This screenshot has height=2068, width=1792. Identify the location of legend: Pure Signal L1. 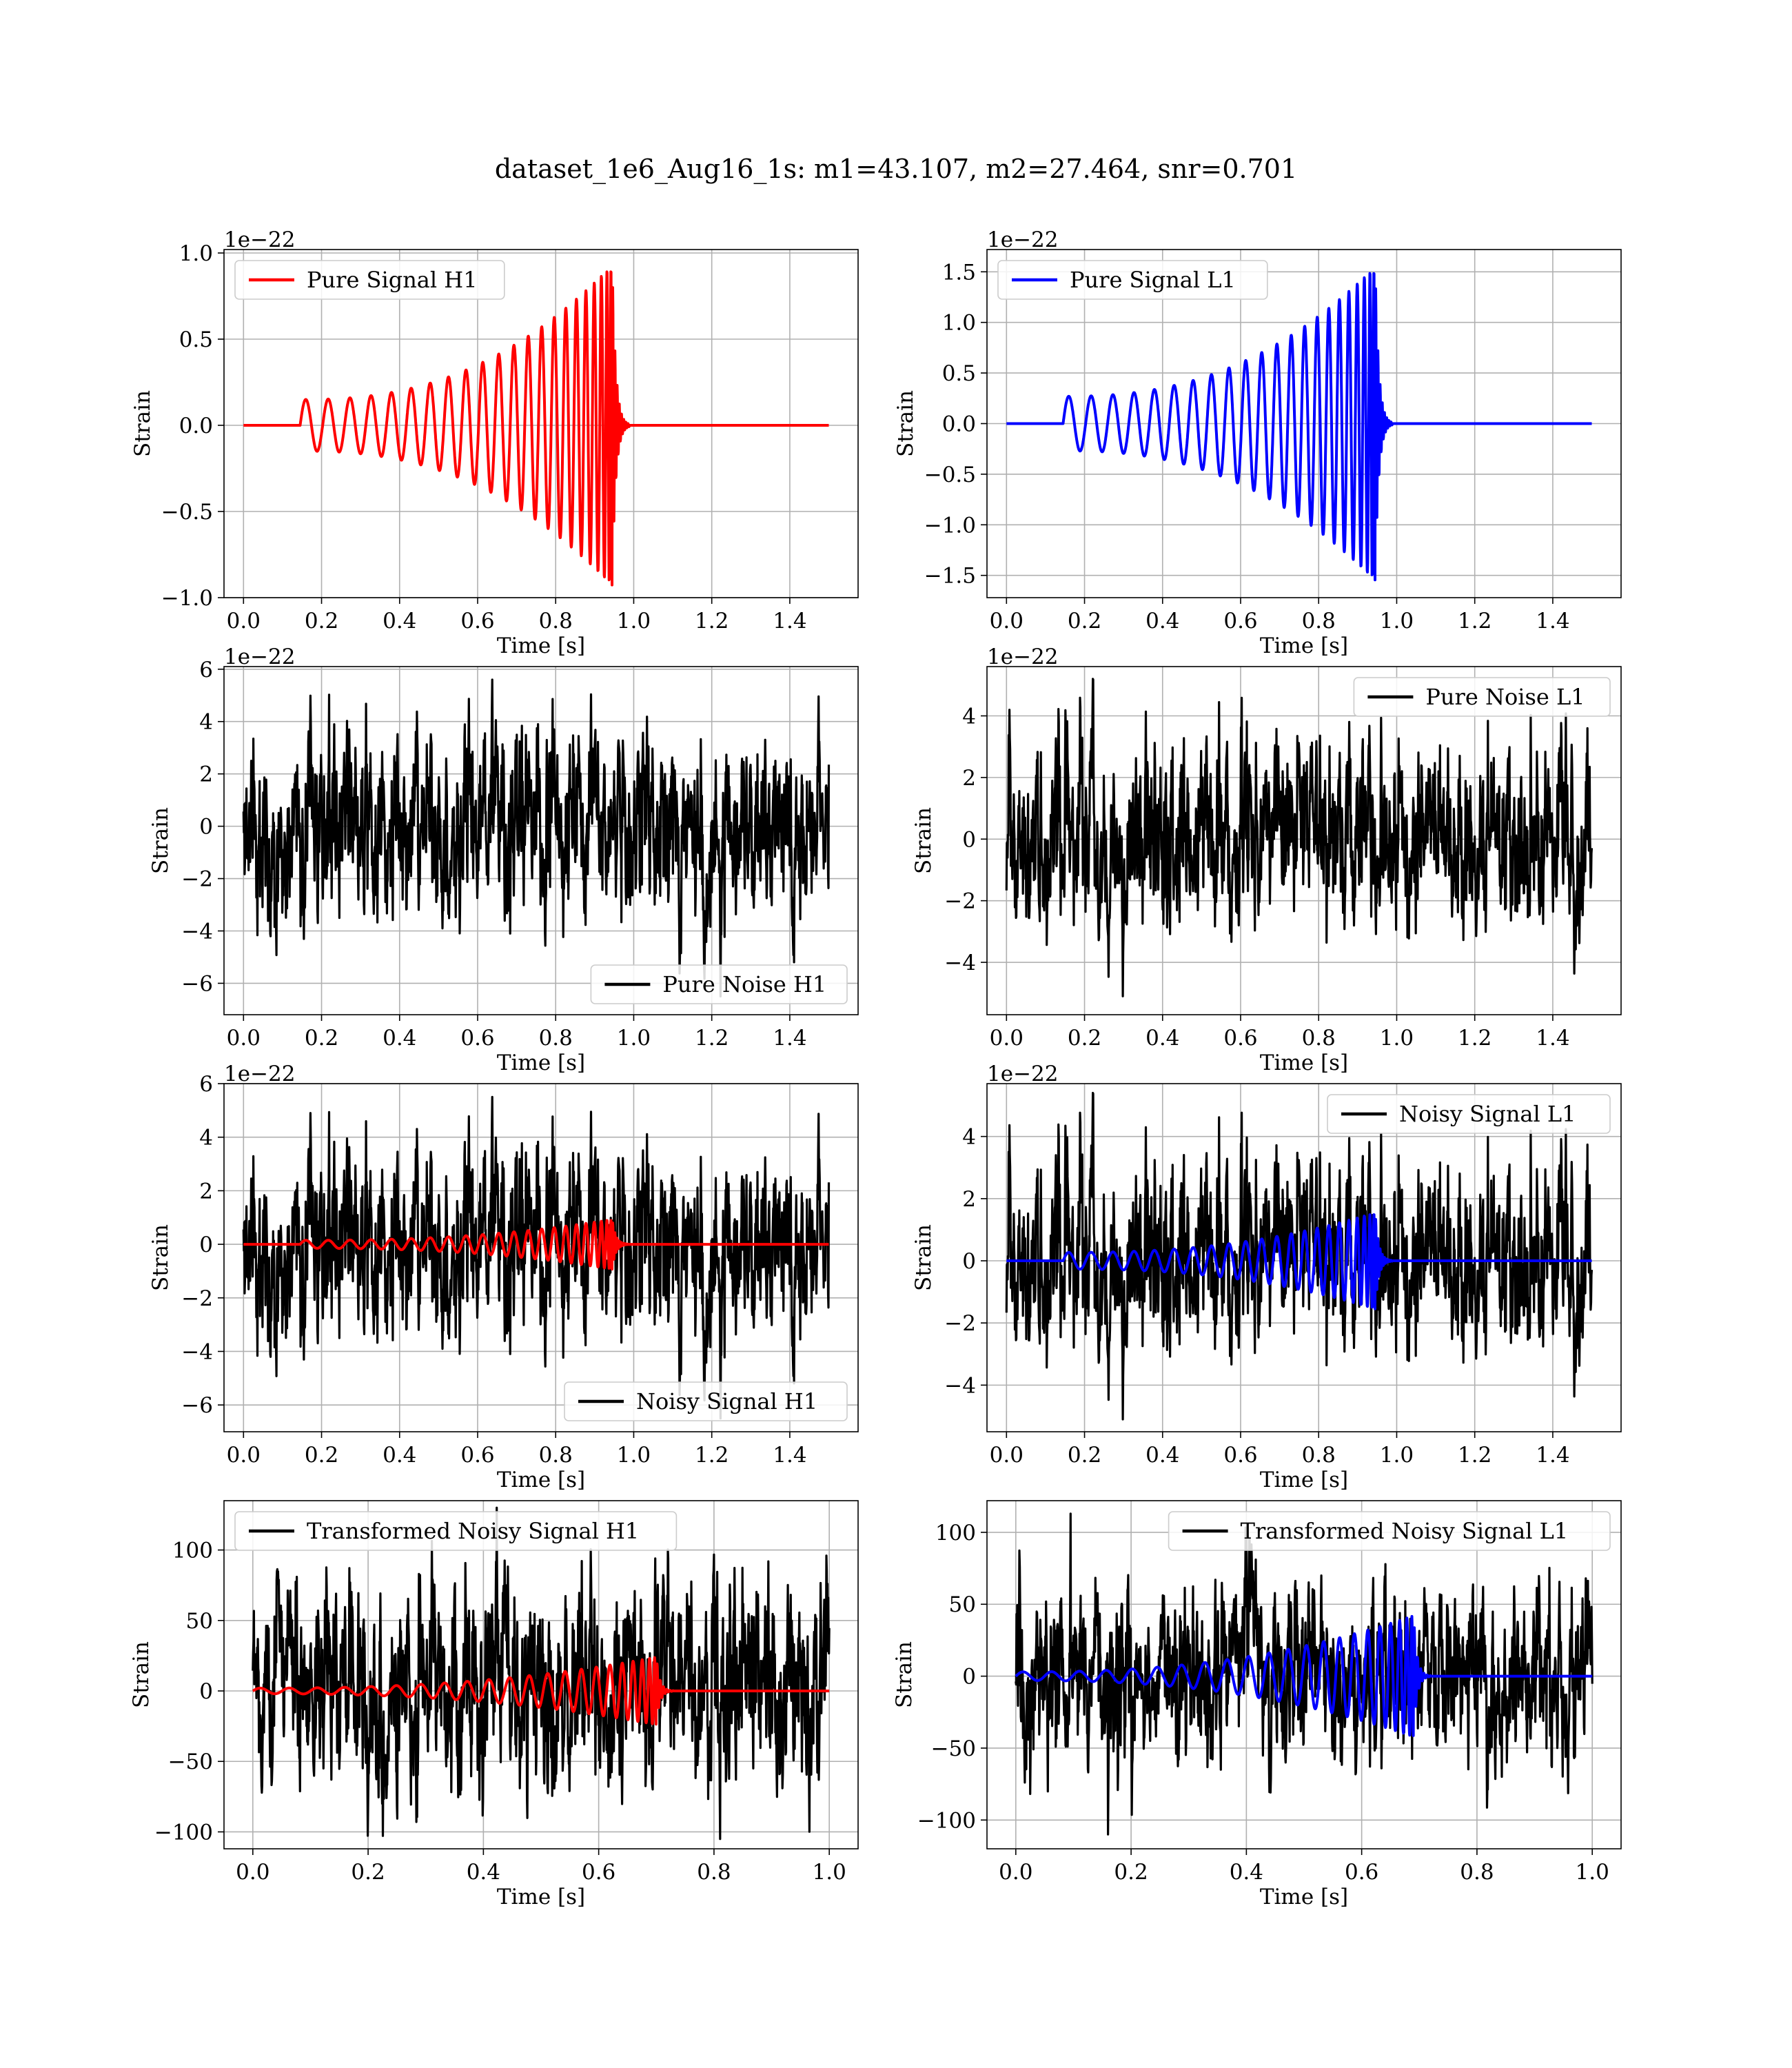
(1132, 280).